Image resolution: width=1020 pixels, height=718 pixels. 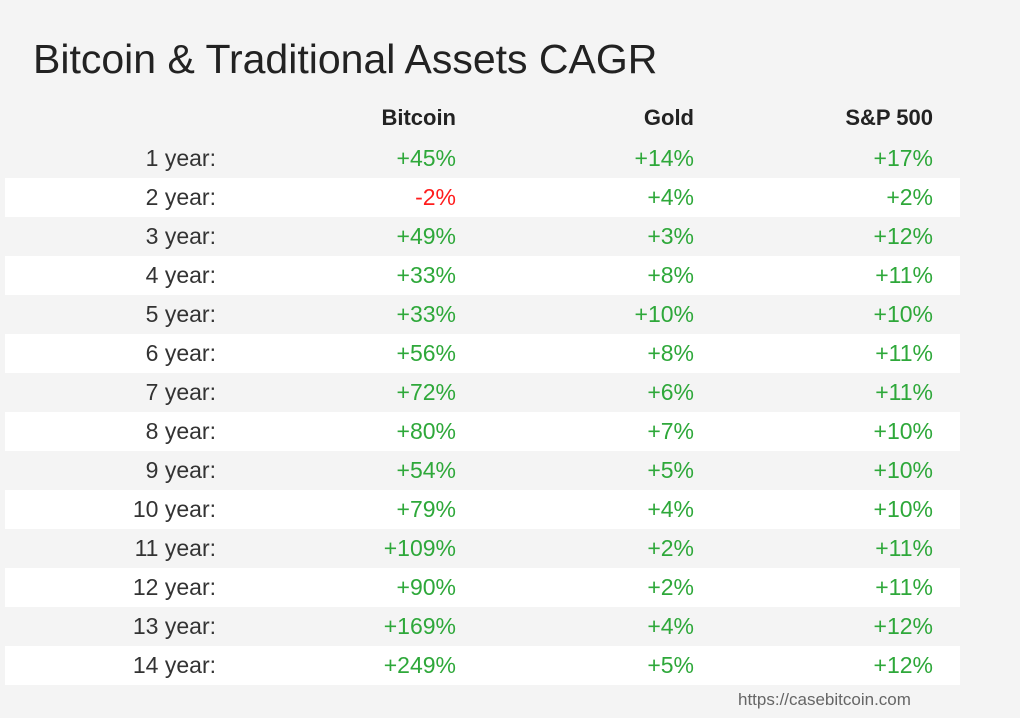 What do you see at coordinates (345, 59) in the screenshot?
I see `page-title: Bitcoin & Traditional Assets CAGR` at bounding box center [345, 59].